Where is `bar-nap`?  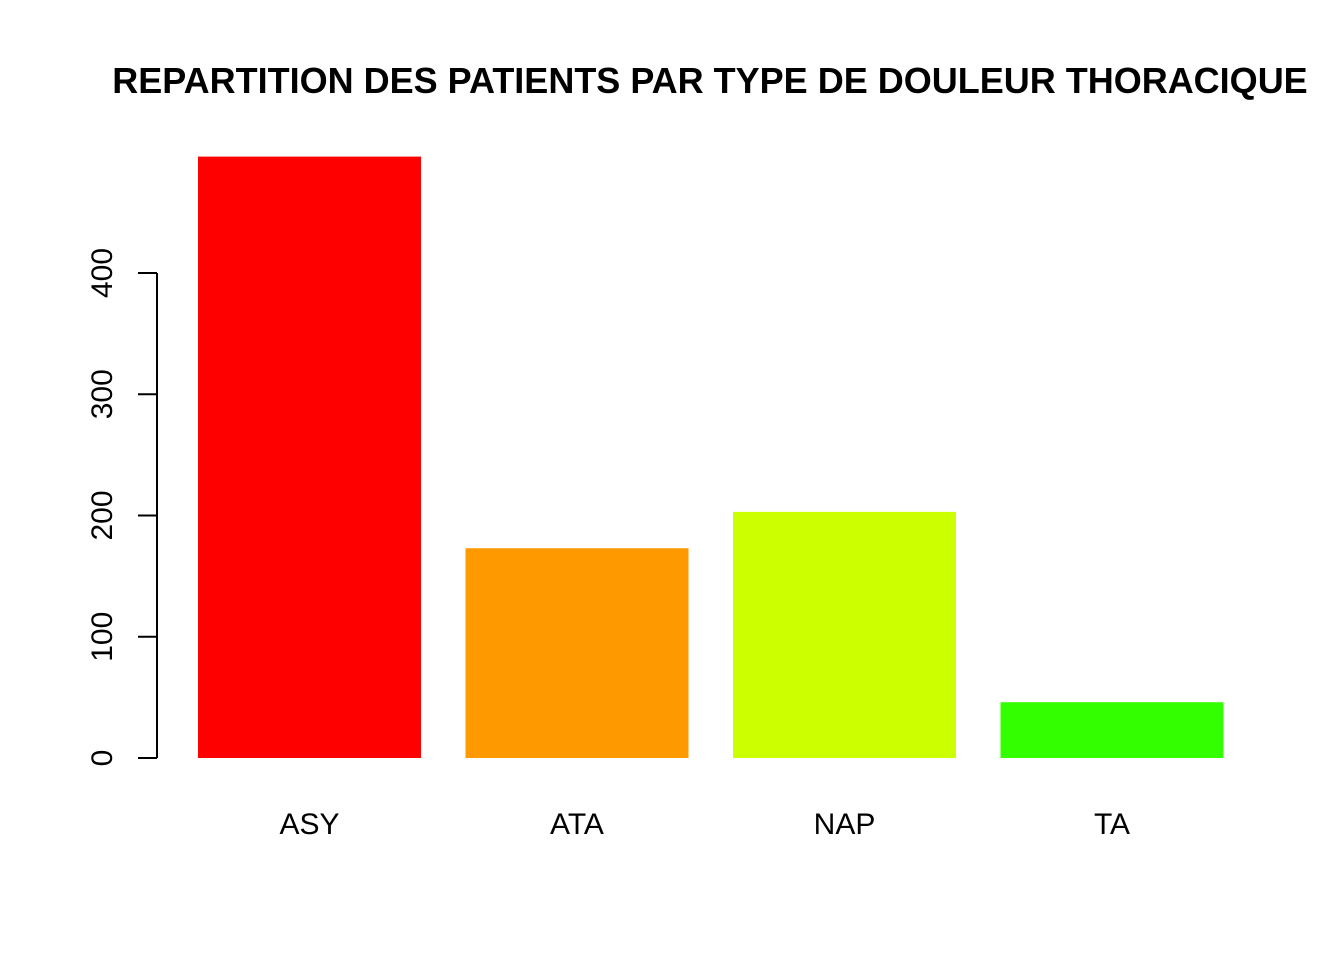
bar-nap is located at coordinates (844, 634).